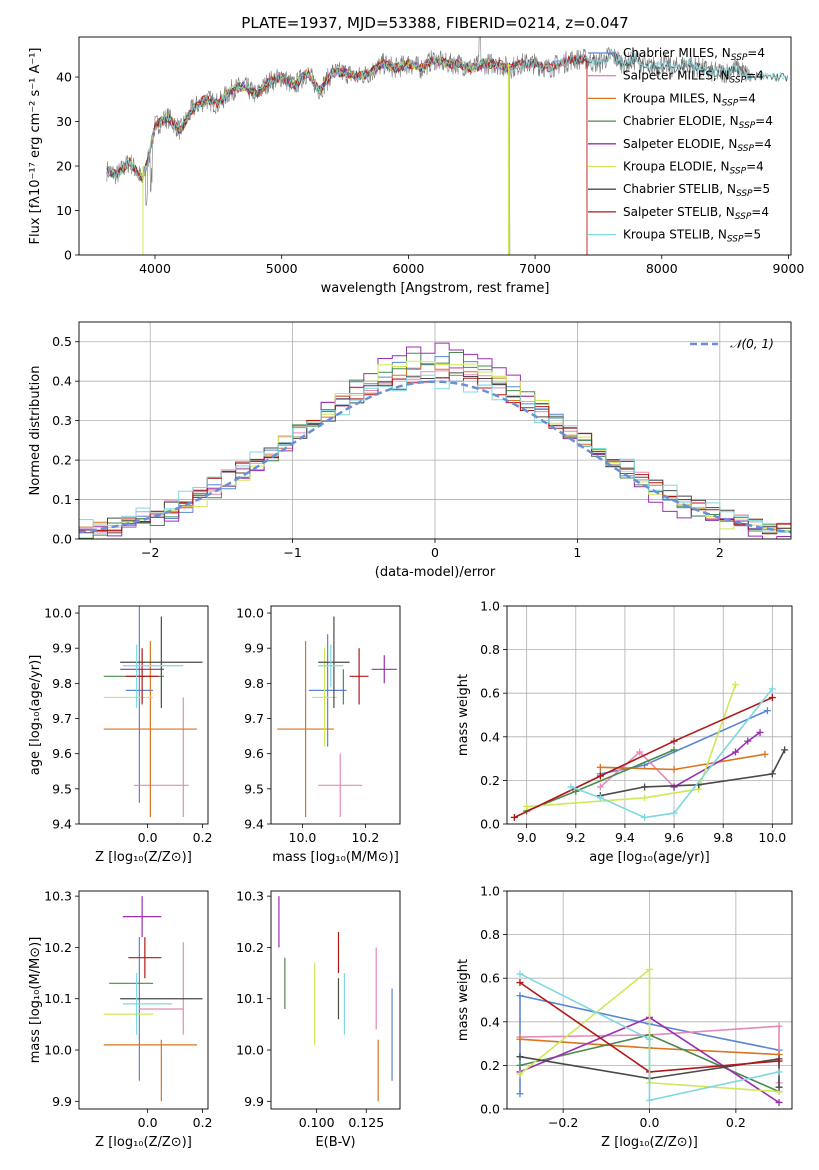  I want to click on y-tick-label: 0.8, so click(490, 649).